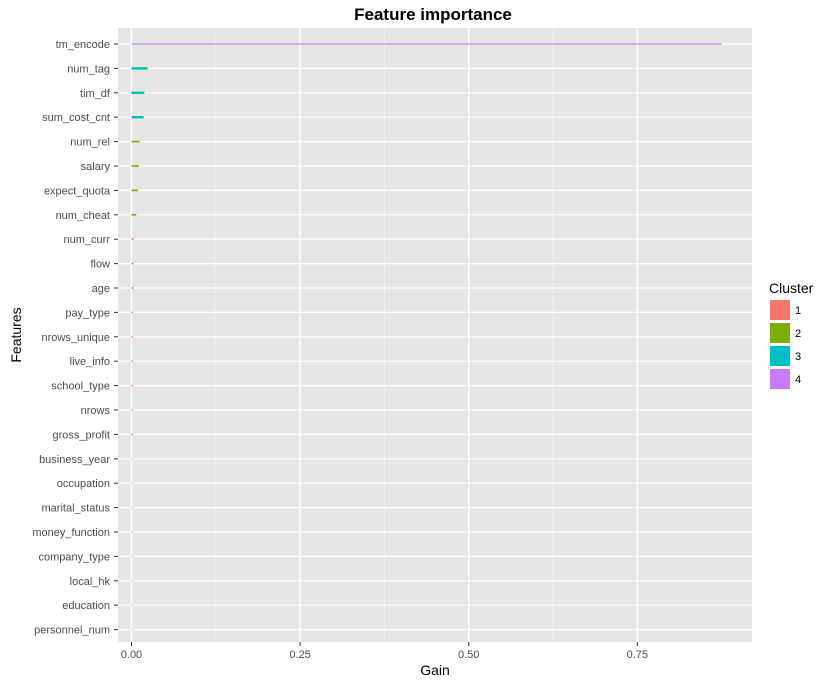  Describe the element at coordinates (132, 312) in the screenshot. I see `bar-pay-type` at that location.